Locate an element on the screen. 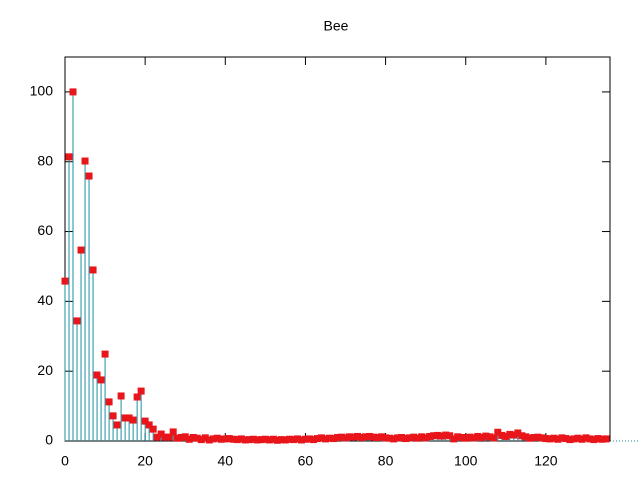 This screenshot has height=480, width=640. x-tick-label: 40 is located at coordinates (226, 461).